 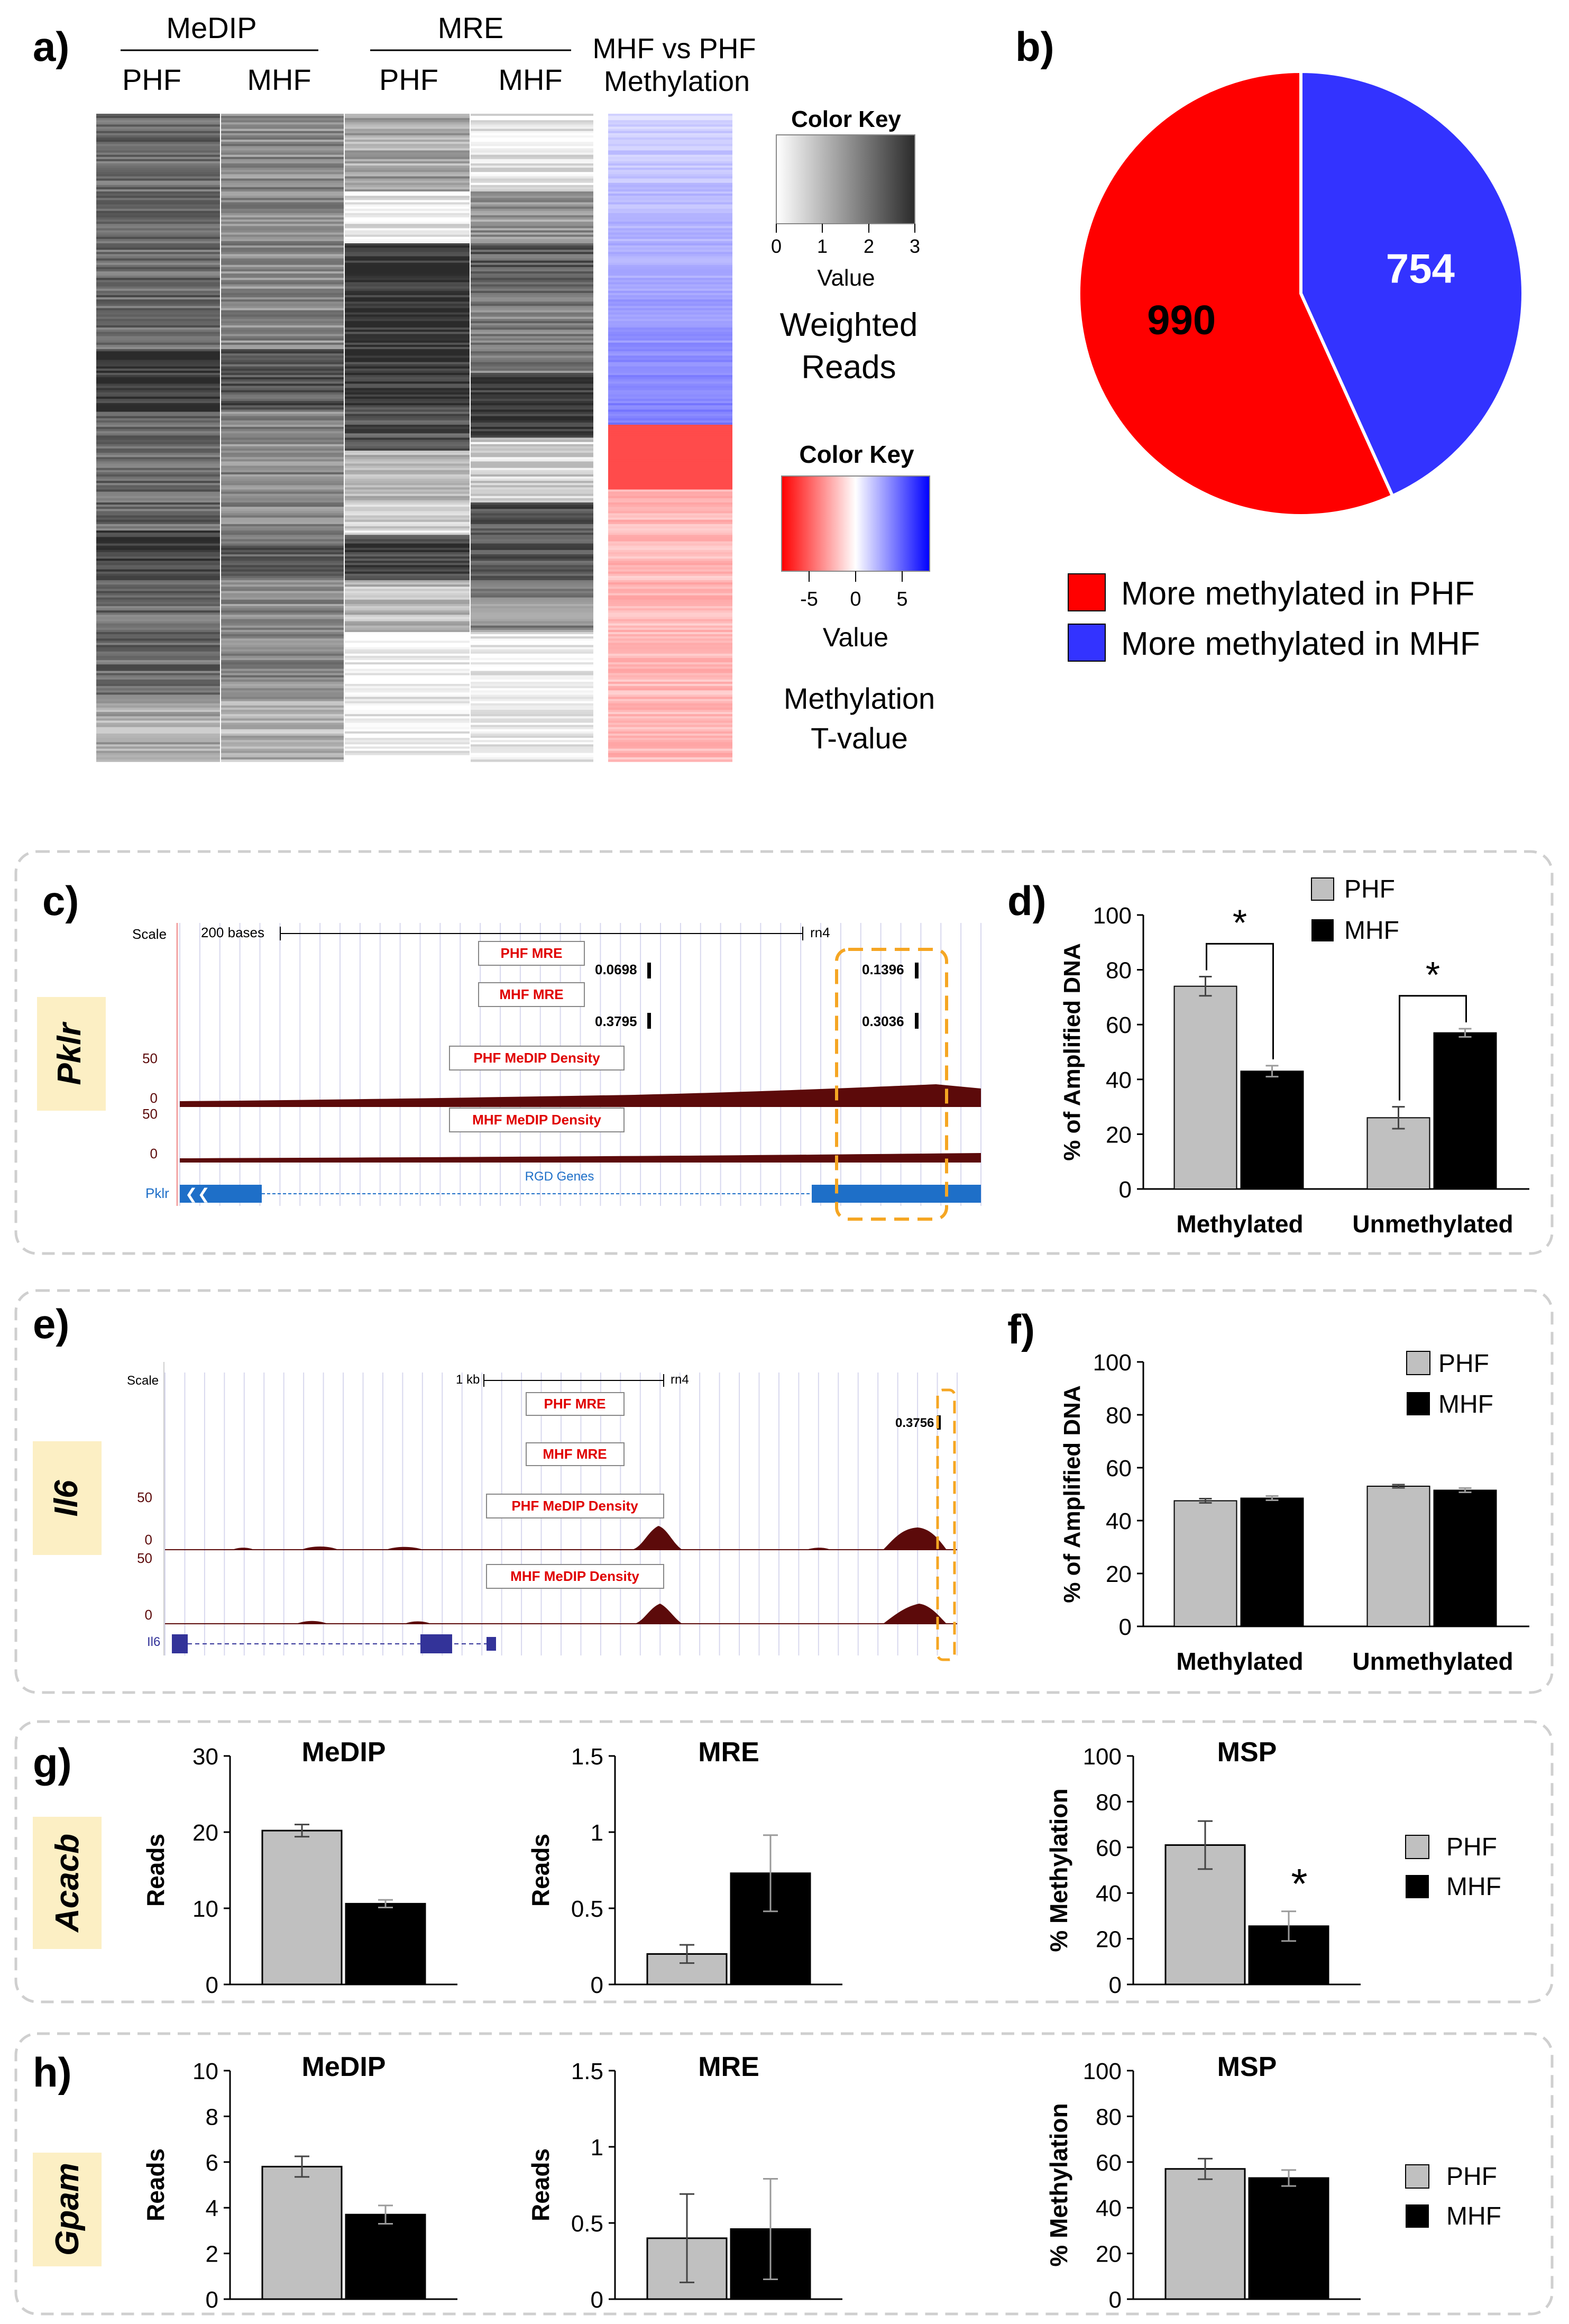 What do you see at coordinates (809, 599) in the screenshot?
I see `key2-tick: -5` at bounding box center [809, 599].